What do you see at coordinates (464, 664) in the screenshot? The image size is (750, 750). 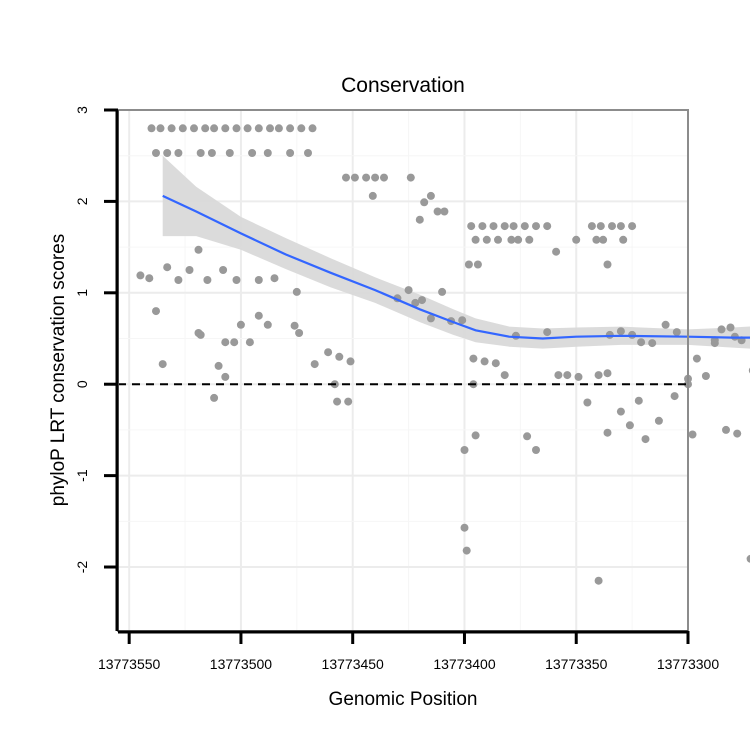 I see `x-tick-label: 13773400` at bounding box center [464, 664].